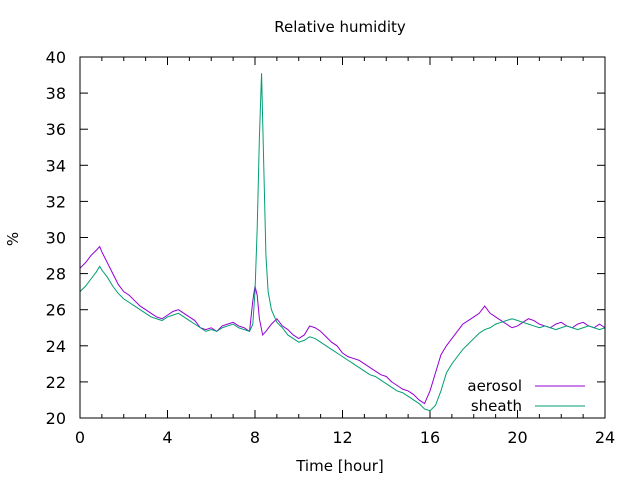 The width and height of the screenshot is (640, 480). What do you see at coordinates (56, 418) in the screenshot?
I see `y-tick-label: 20` at bounding box center [56, 418].